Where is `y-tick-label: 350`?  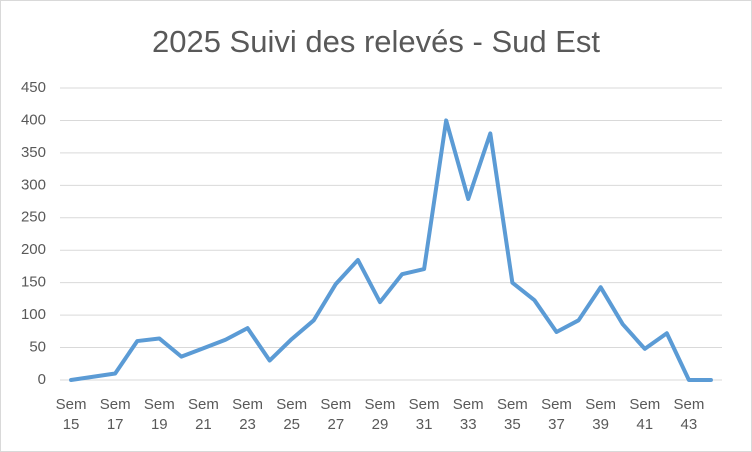
y-tick-label: 350 is located at coordinates (33, 152).